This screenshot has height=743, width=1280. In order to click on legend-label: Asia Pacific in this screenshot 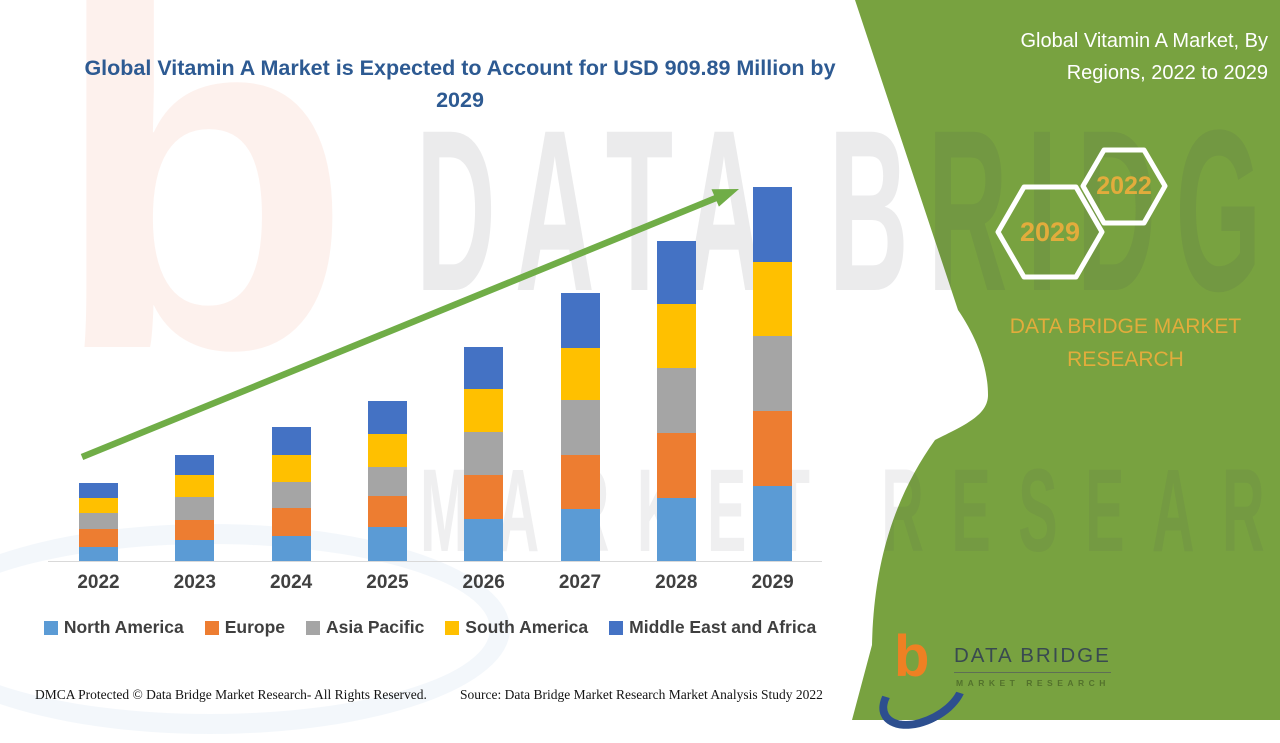, I will do `click(375, 627)`.